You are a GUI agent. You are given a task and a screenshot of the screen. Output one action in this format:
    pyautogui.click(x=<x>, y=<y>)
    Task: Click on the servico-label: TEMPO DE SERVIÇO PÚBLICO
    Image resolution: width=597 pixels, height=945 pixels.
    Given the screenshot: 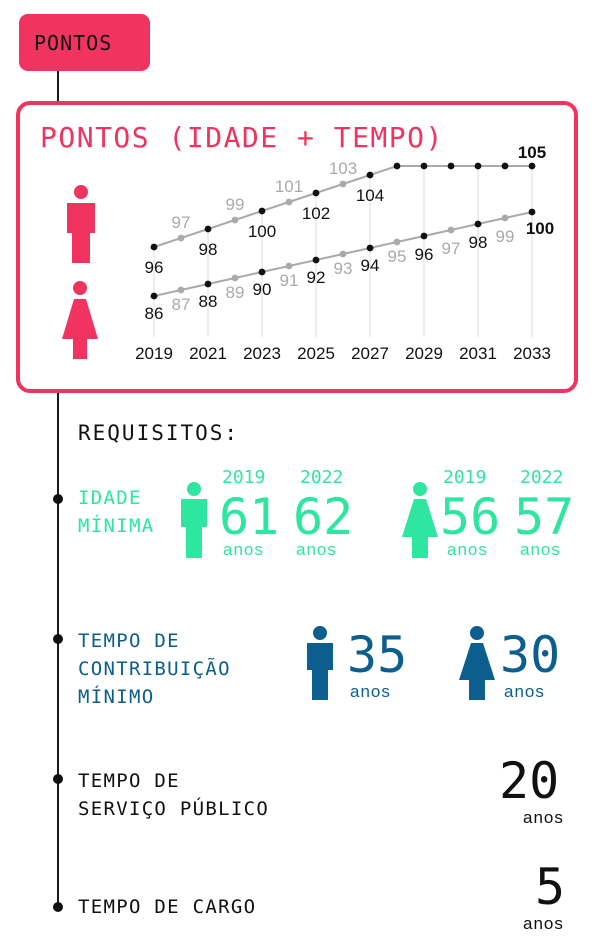 What is the action you would take?
    pyautogui.click(x=174, y=795)
    